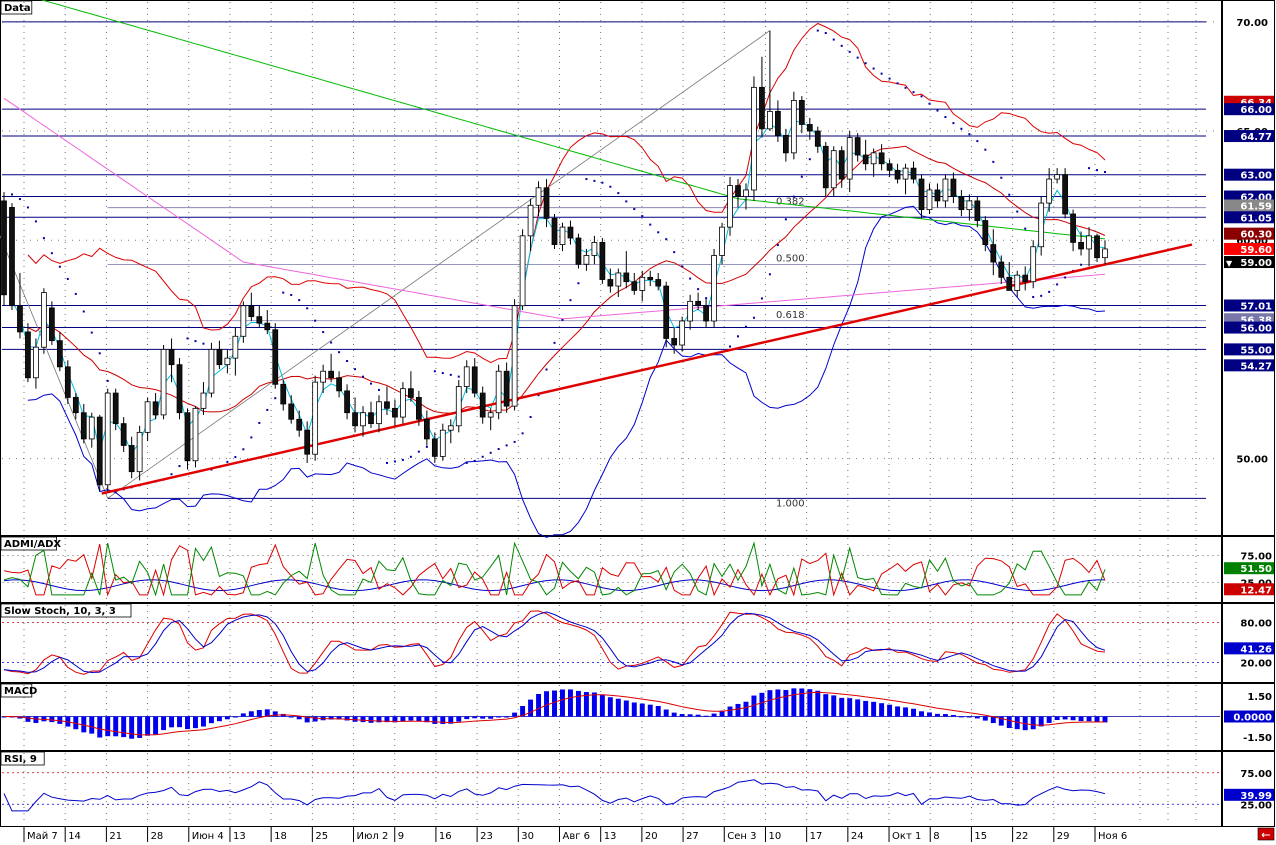 This screenshot has width=1276, height=845. What do you see at coordinates (790, 259) in the screenshot?
I see `fib-label: 0.500` at bounding box center [790, 259].